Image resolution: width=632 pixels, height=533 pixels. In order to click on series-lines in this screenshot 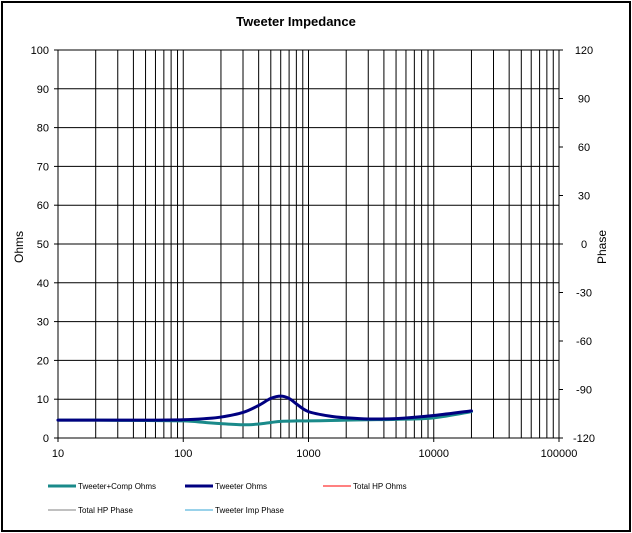, I will do `click(264, 410)`.